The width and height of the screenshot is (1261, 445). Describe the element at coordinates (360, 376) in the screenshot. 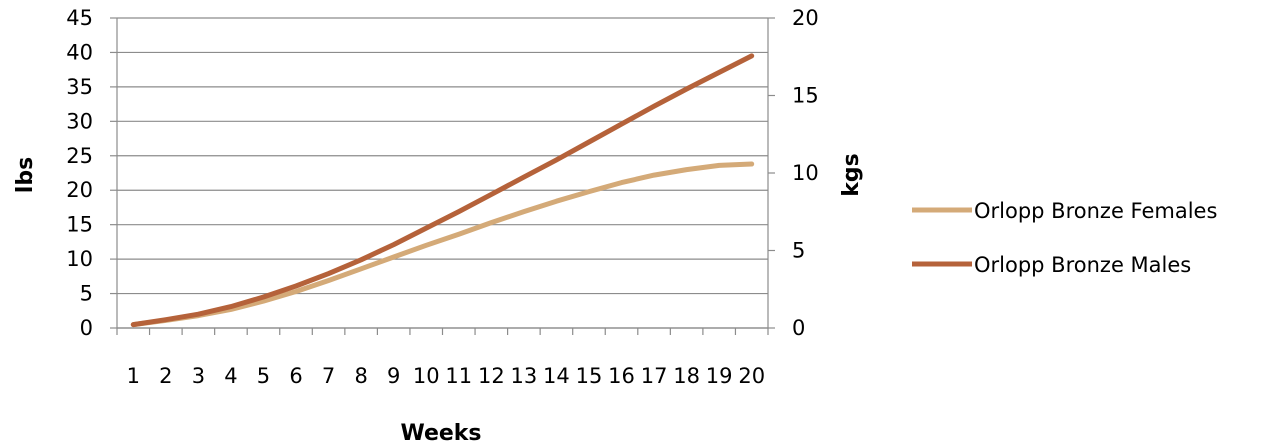

I see `x-tick-label: 8` at that location.